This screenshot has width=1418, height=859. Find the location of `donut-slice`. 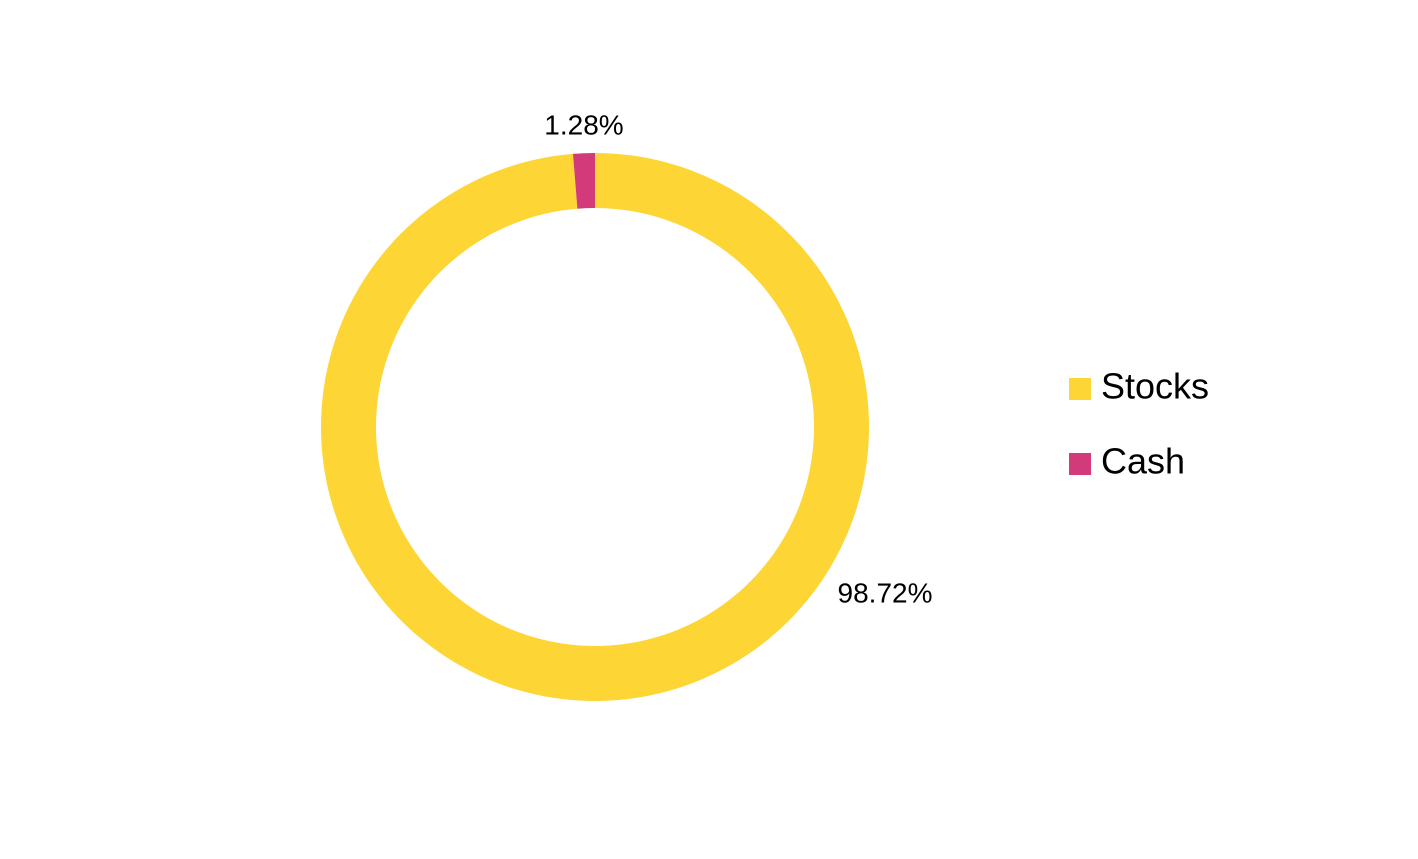

donut-slice is located at coordinates (583, 181).